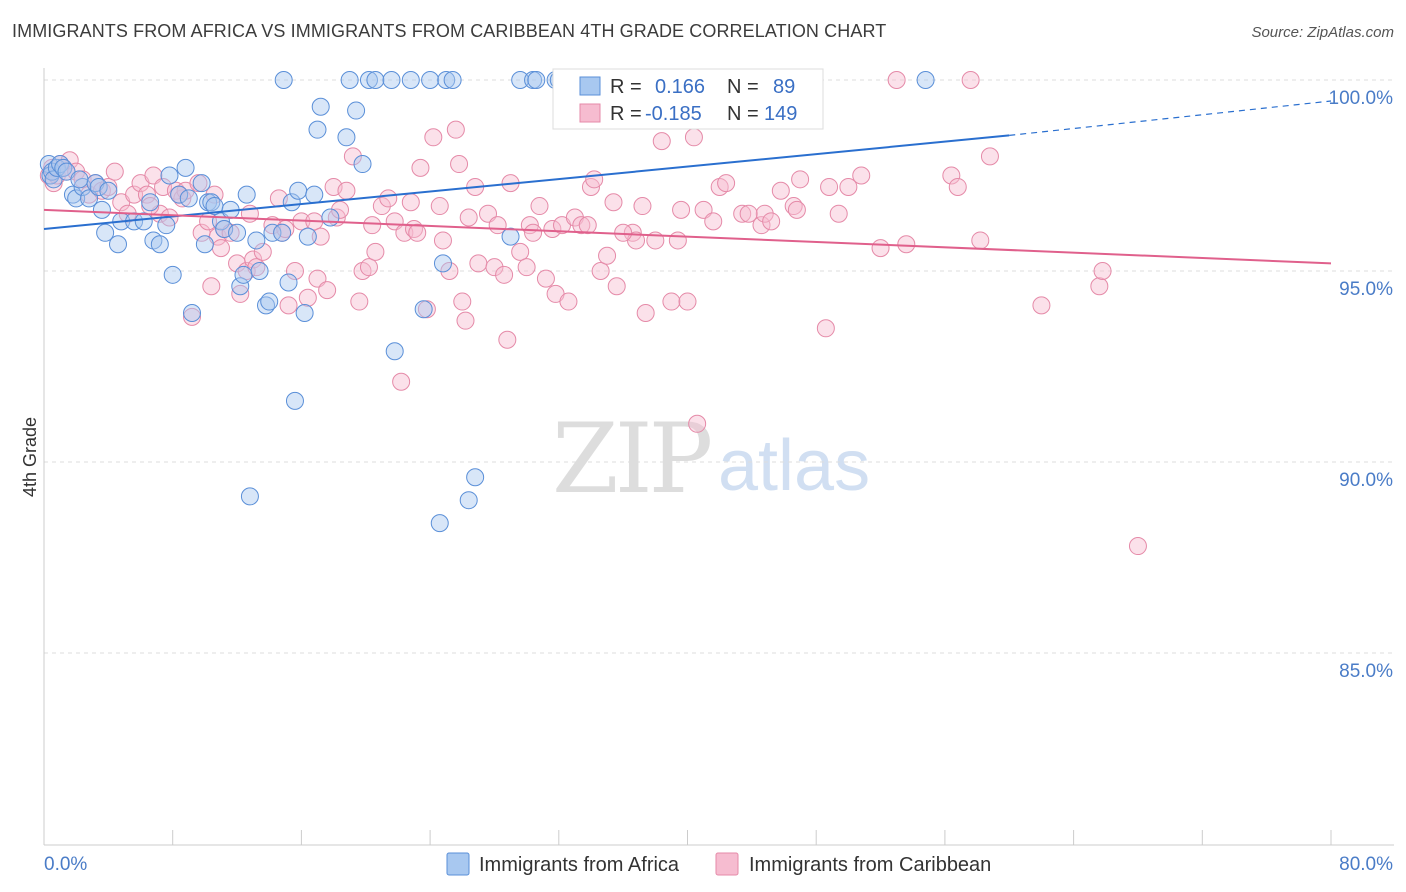  What do you see at coordinates (870, 865) in the screenshot?
I see `legend-label-caribbean: Immigrants from Caribbean` at bounding box center [870, 865].